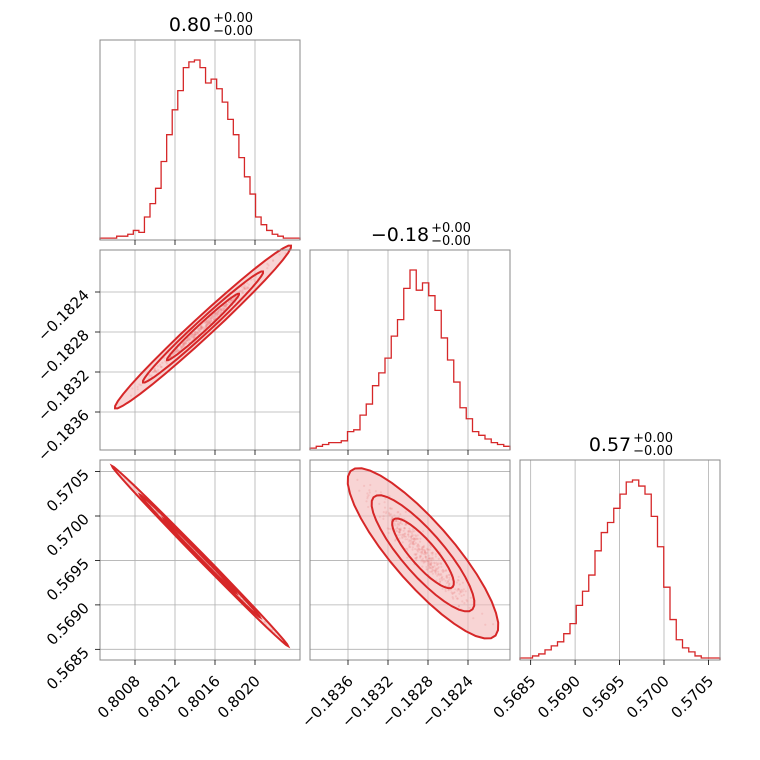 This screenshot has height=760, width=760. What do you see at coordinates (610, 445) in the screenshot?
I see `panel-title-value: 0.57` at bounding box center [610, 445].